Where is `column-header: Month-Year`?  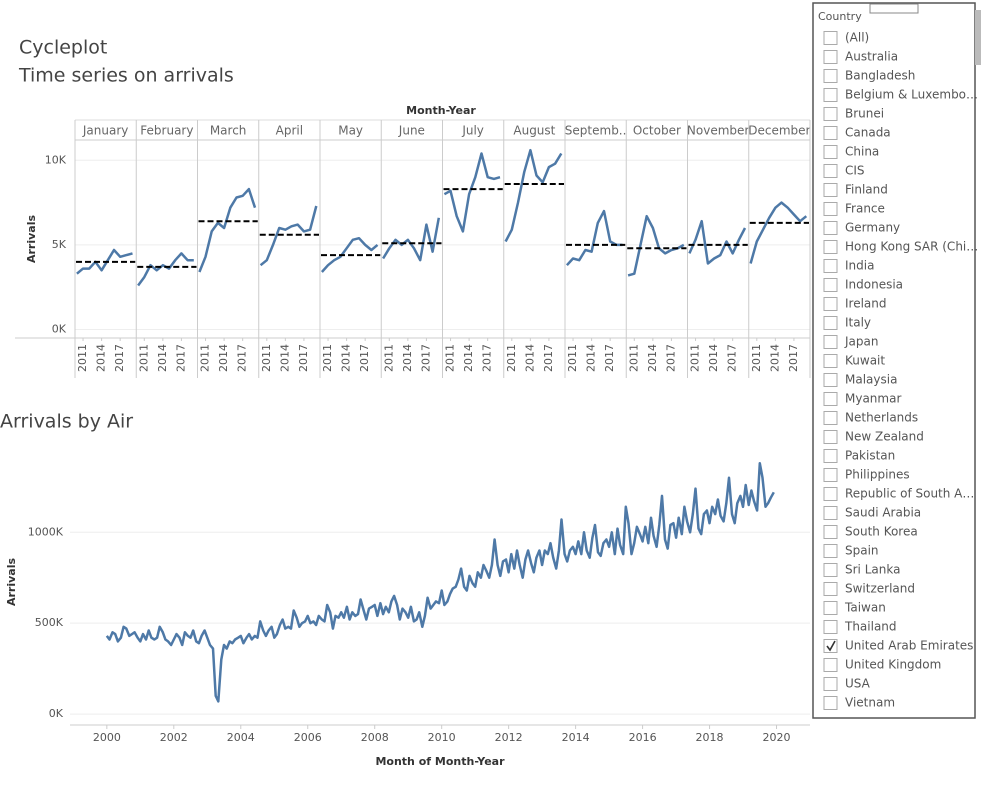 column-header: Month-Year is located at coordinates (441, 110).